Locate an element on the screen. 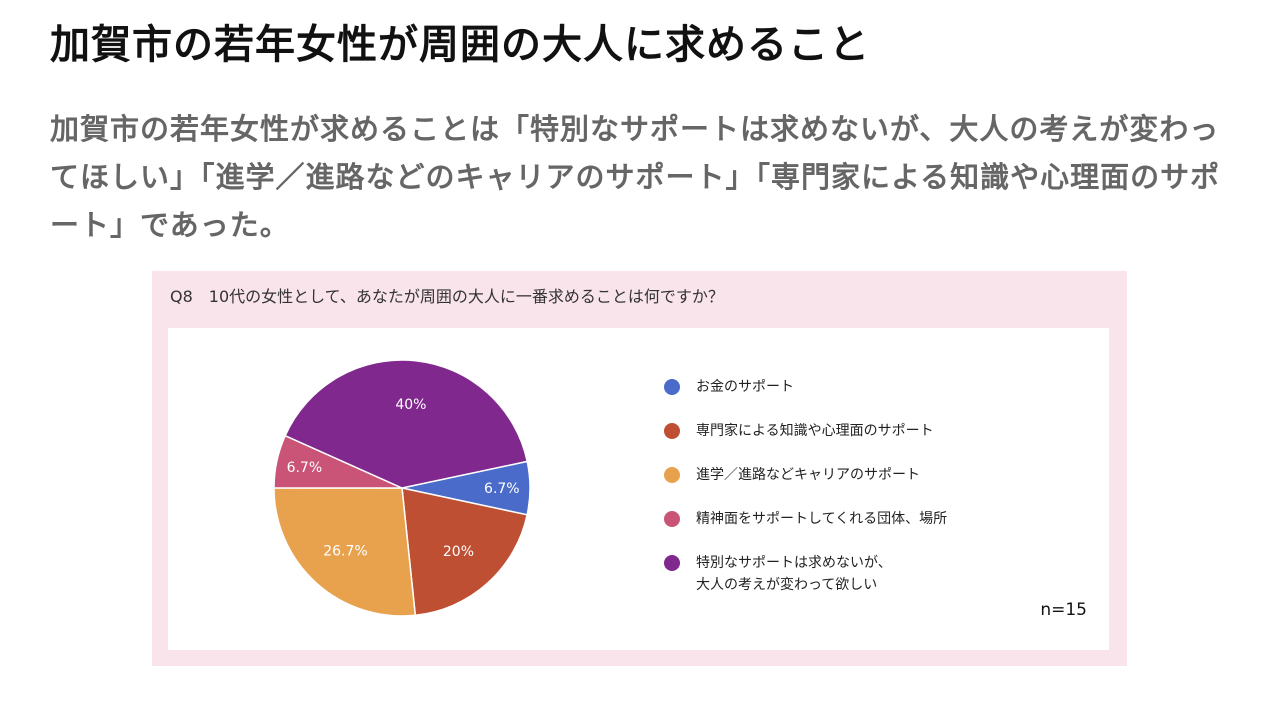 The height and width of the screenshot is (720, 1280). legend-label-2: 進学／進路などキャリアのサポート is located at coordinates (808, 475).